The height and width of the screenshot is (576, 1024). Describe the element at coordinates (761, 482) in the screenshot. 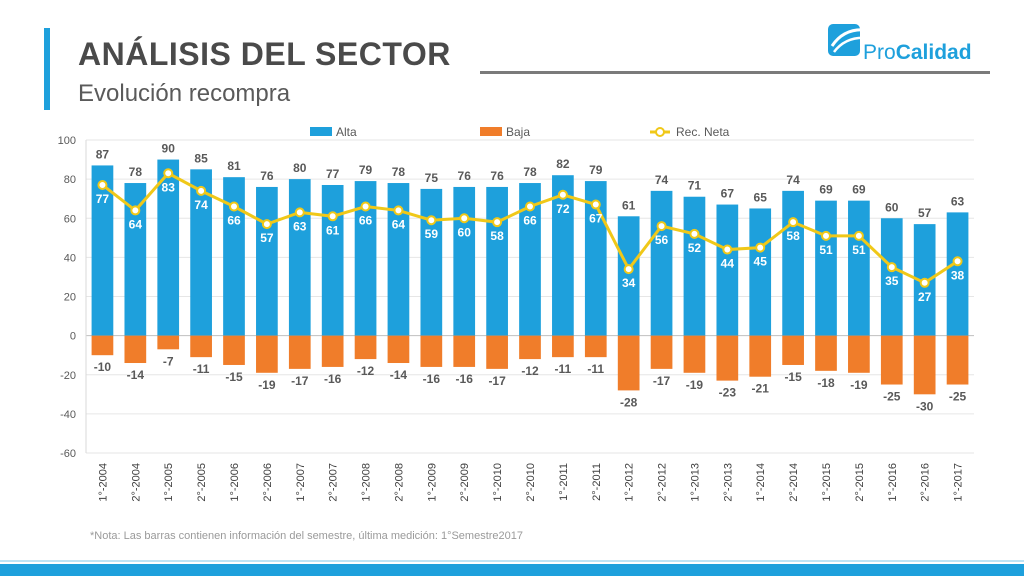

I see `x-tick-label: 1°-2014` at that location.